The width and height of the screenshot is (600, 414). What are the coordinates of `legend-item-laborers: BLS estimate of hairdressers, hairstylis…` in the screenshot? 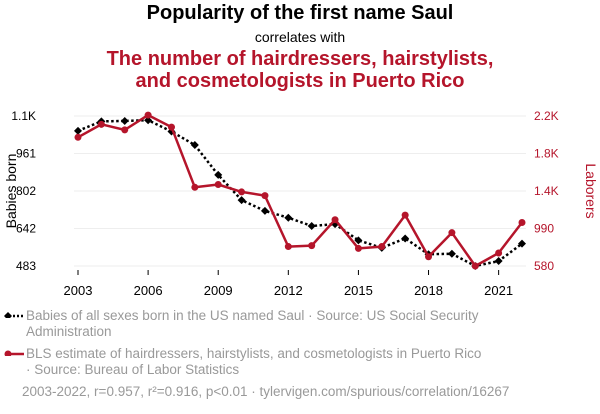 It's located at (284, 362).